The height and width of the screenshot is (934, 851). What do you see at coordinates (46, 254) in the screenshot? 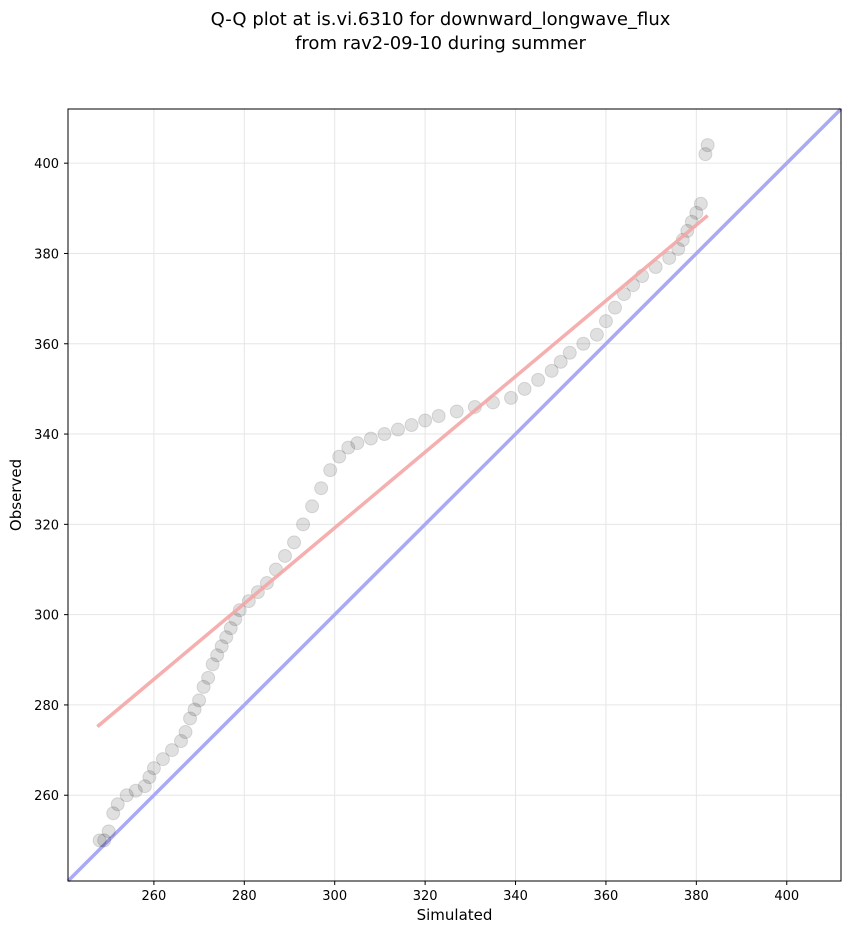
I see `y-tick-label: 380` at bounding box center [46, 254].